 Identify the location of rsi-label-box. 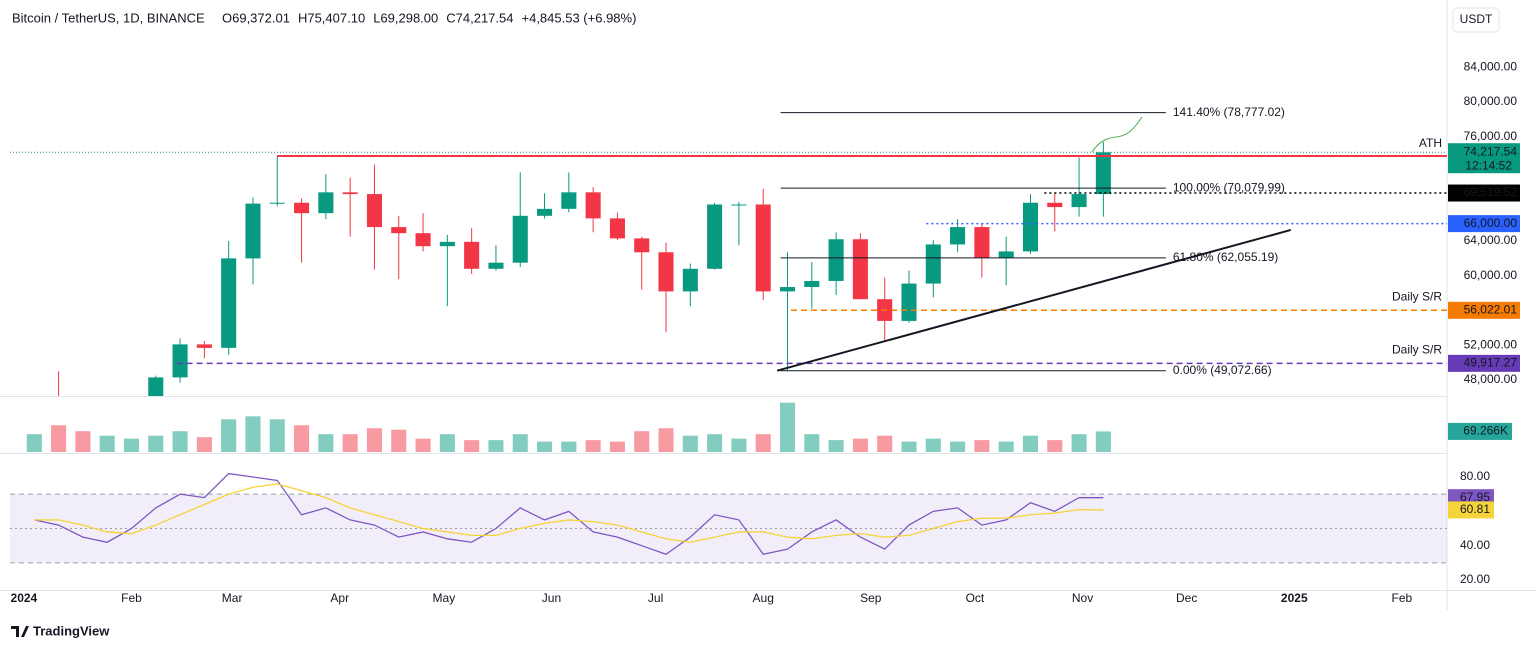
(1471, 510).